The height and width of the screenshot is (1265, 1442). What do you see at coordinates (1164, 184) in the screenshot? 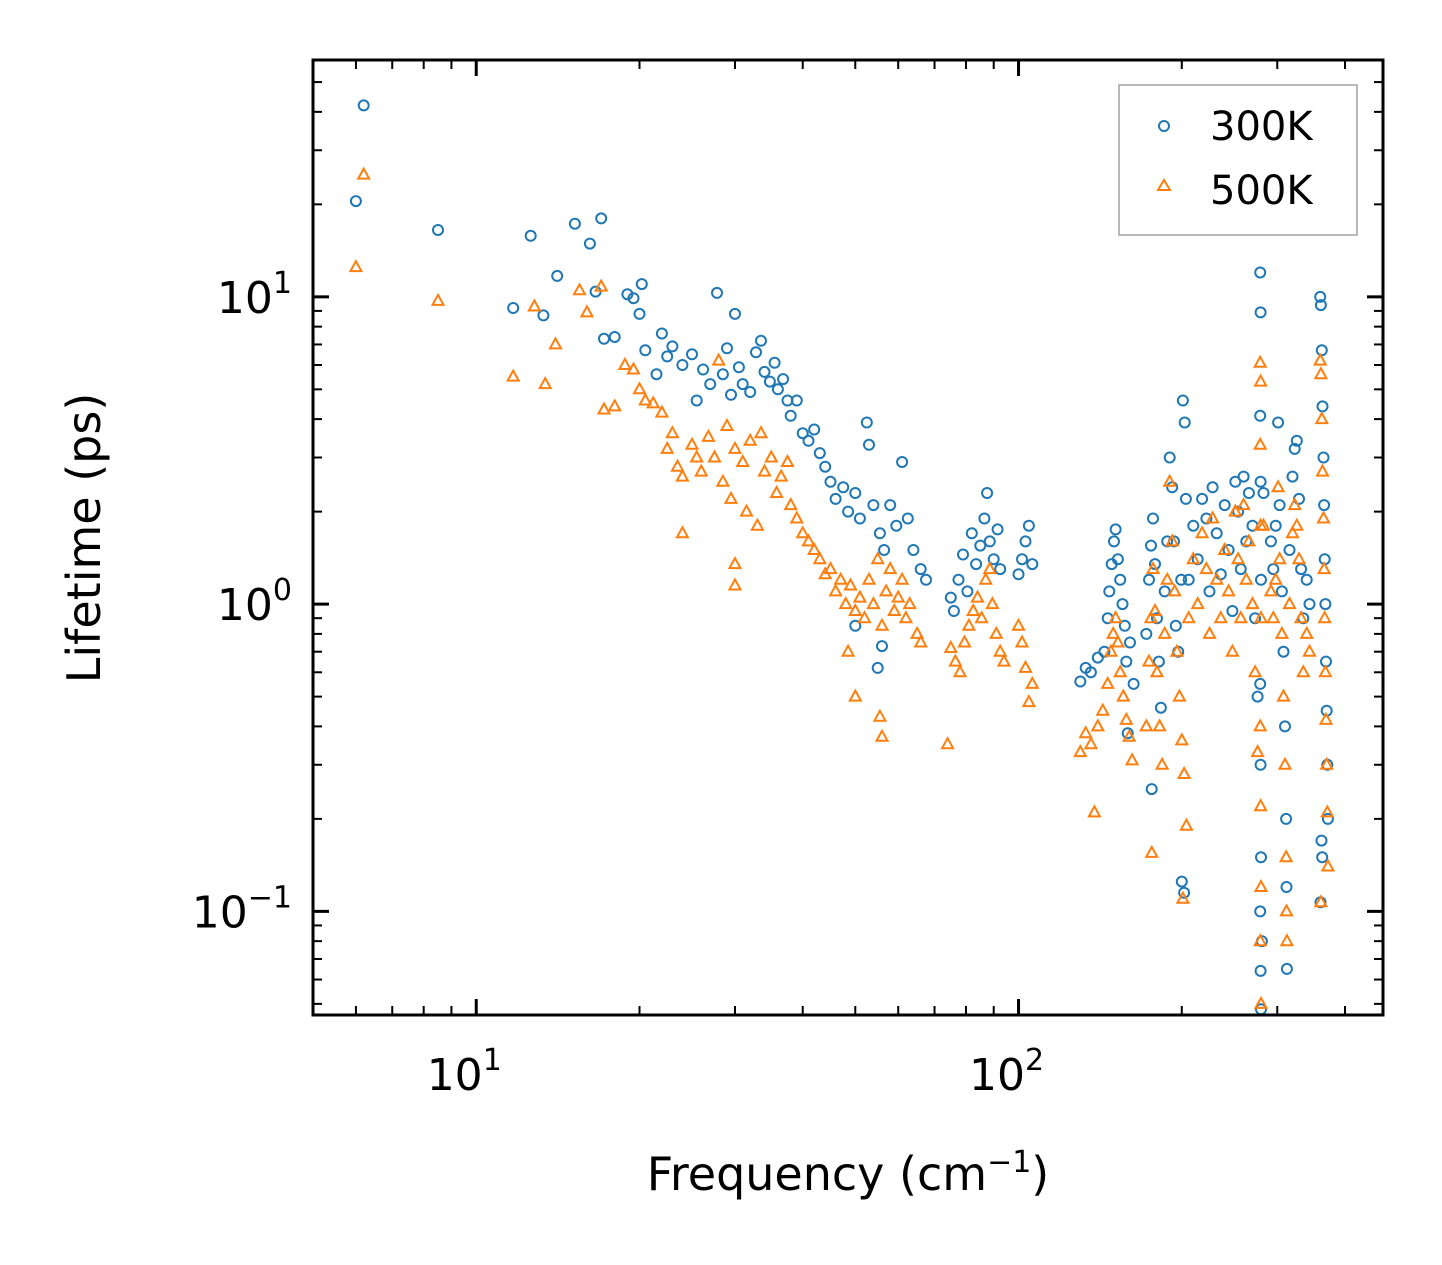
I see `legend-marker-500k` at bounding box center [1164, 184].